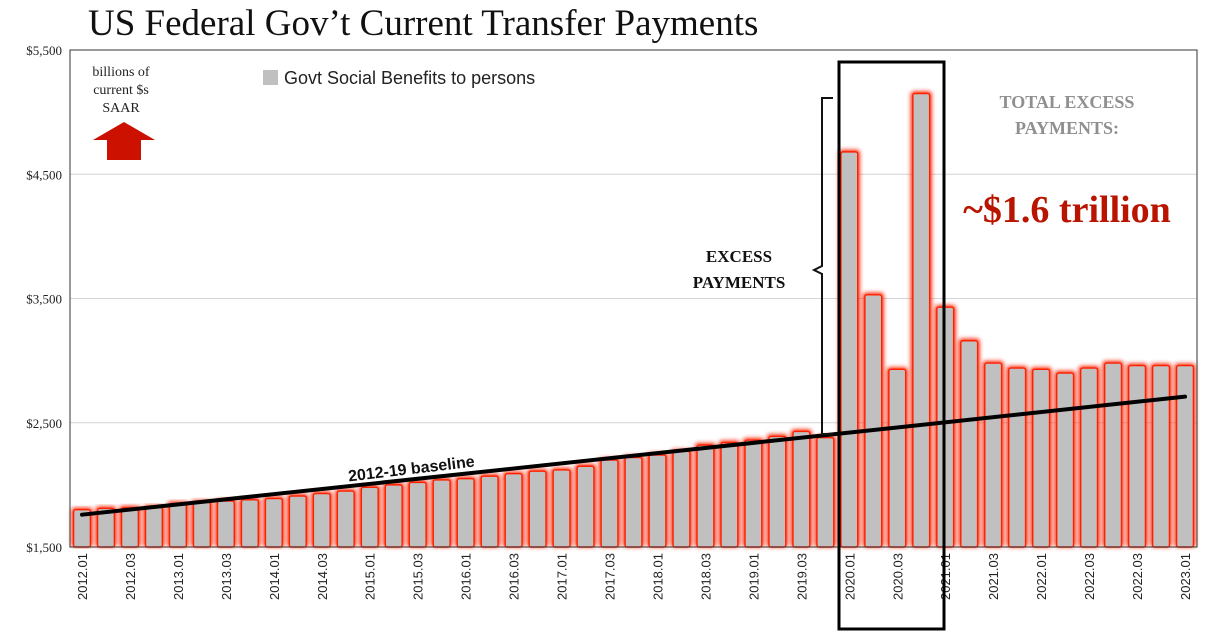 This screenshot has height=641, width=1226. Describe the element at coordinates (1041, 576) in the screenshot. I see `x-tick-label: 2022.01` at that location.